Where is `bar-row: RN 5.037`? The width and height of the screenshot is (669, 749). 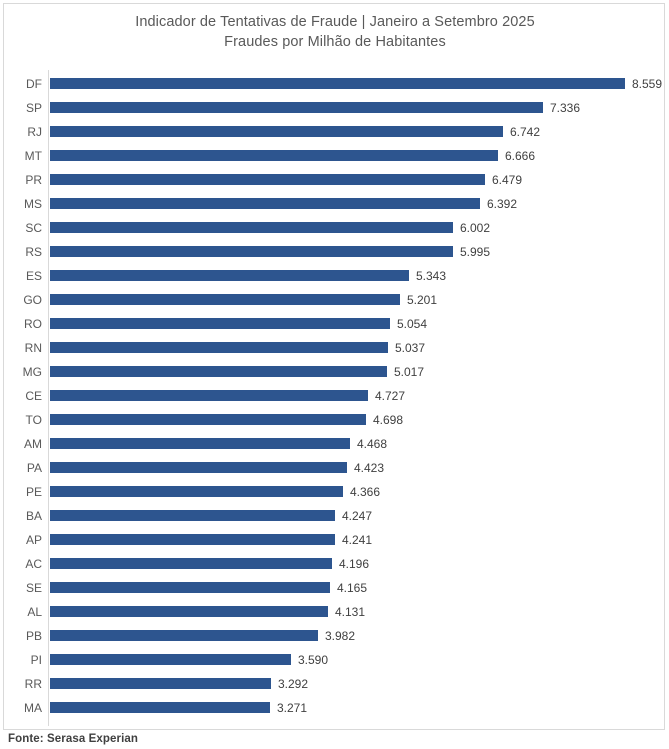 bar-row: RN 5.037 is located at coordinates (335, 348).